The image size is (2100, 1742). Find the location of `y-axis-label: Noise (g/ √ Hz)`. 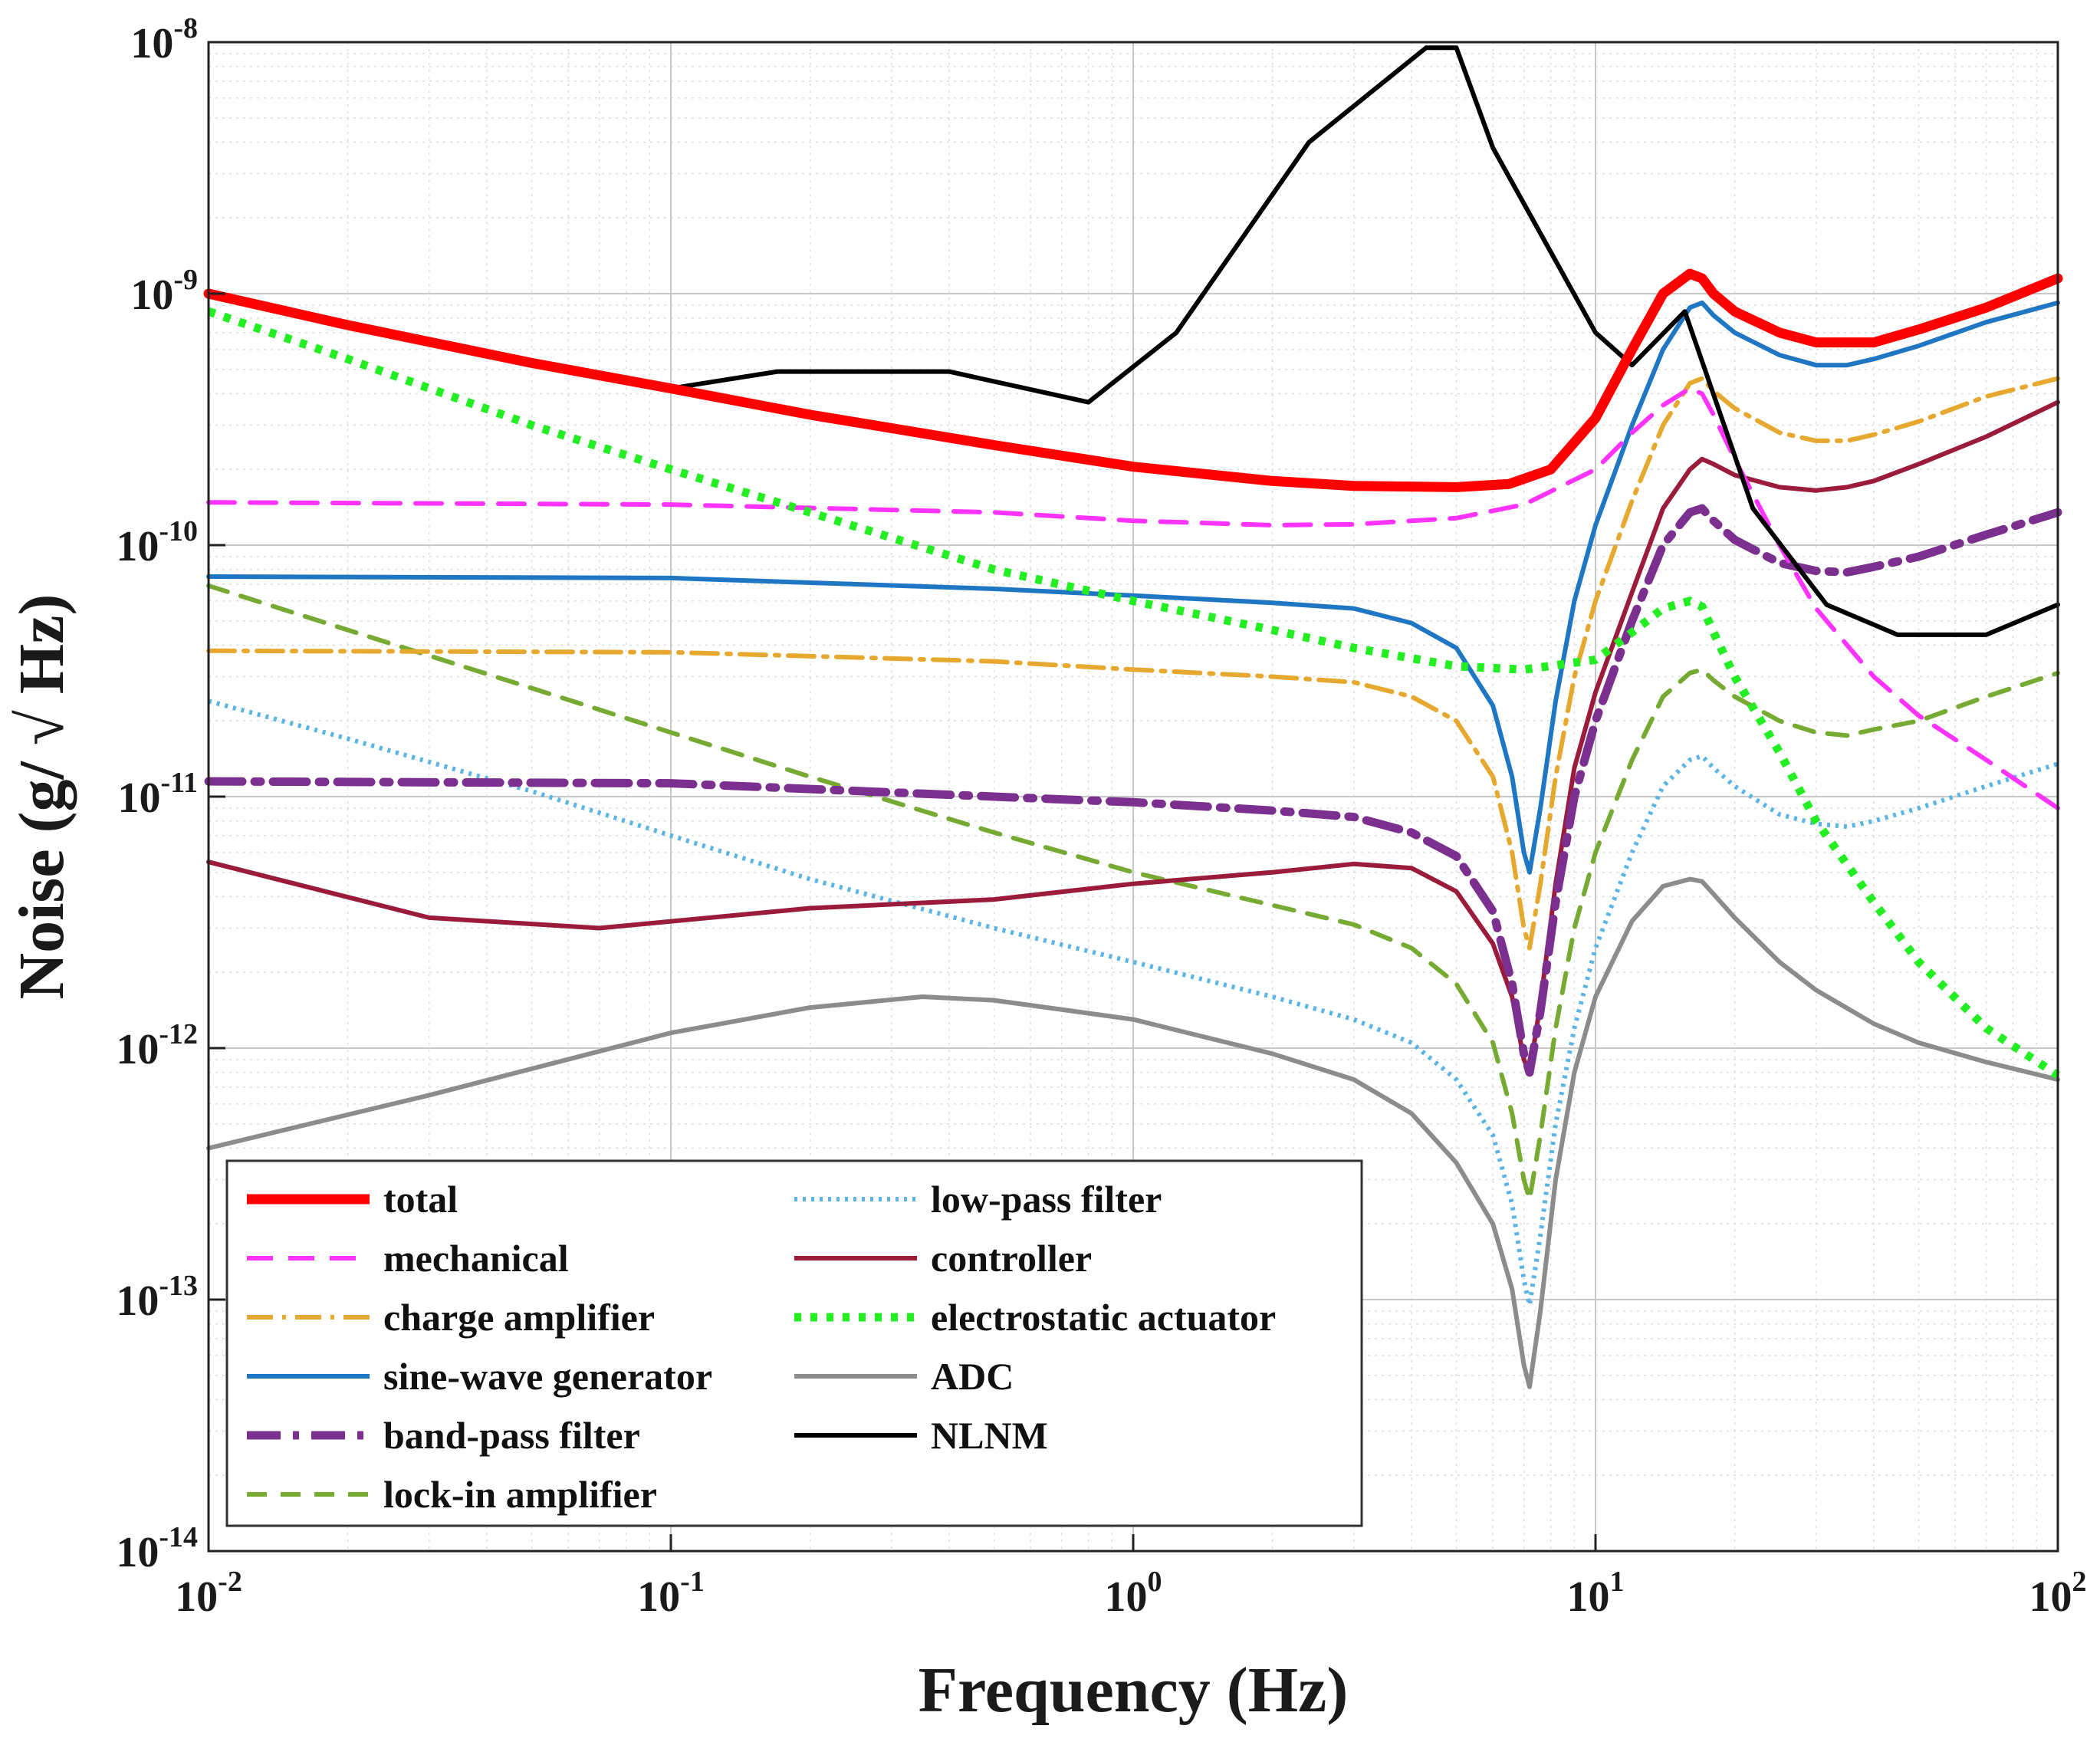

y-axis-label: Noise (g/ √ Hz) is located at coordinates (41, 797).